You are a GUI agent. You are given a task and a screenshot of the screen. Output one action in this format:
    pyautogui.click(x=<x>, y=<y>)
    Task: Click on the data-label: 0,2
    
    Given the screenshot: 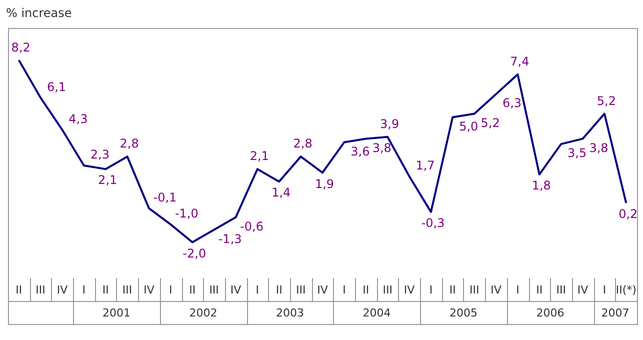 What is the action you would take?
    pyautogui.click(x=628, y=214)
    